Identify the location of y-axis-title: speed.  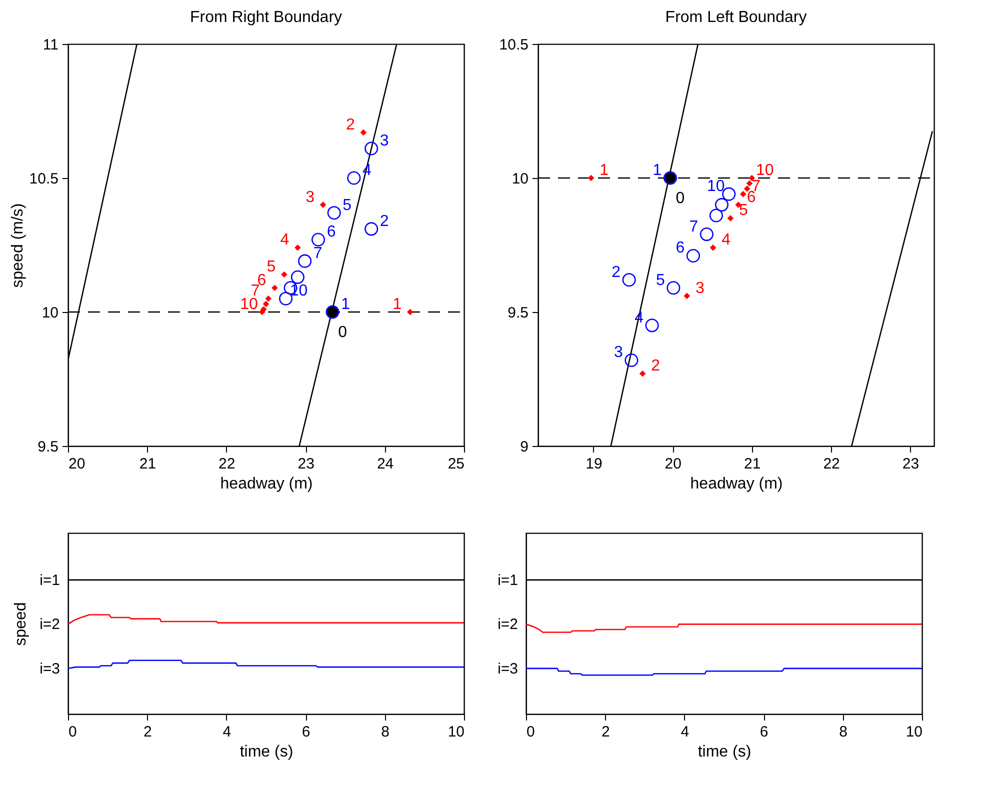
(21, 624).